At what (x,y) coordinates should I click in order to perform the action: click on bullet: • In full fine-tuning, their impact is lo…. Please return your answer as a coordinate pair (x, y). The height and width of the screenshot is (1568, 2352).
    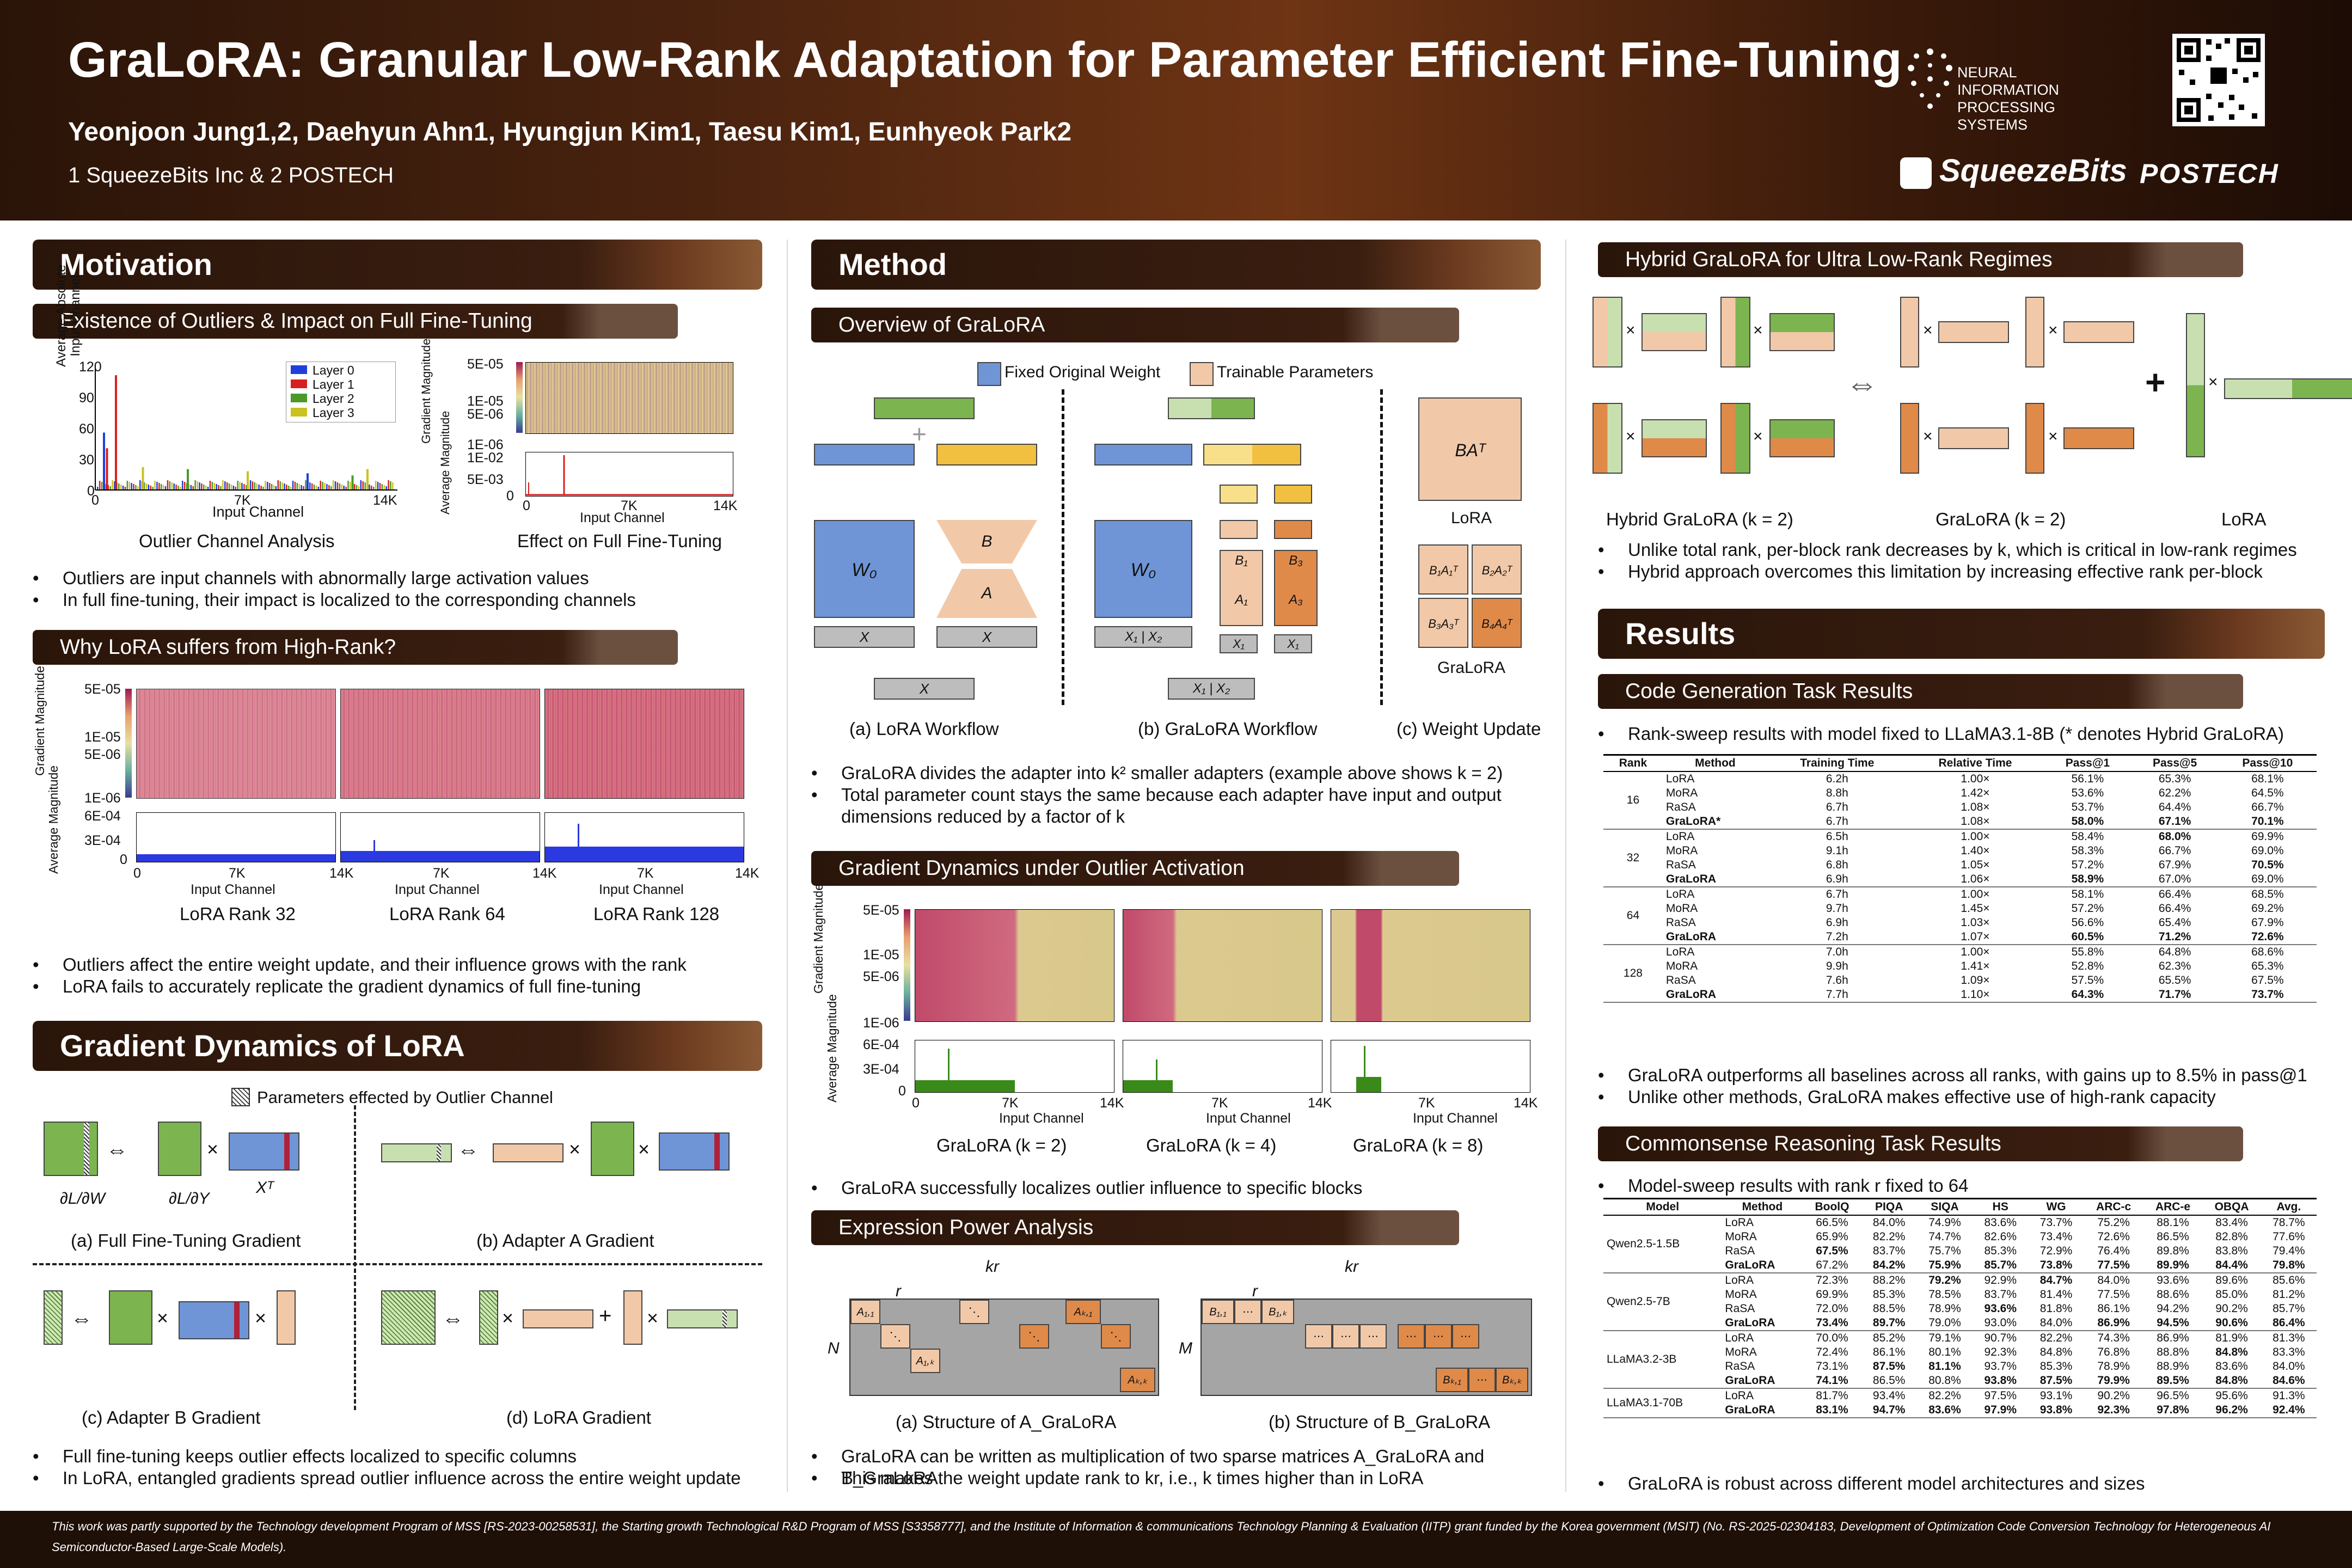
    Looking at the image, I should click on (334, 600).